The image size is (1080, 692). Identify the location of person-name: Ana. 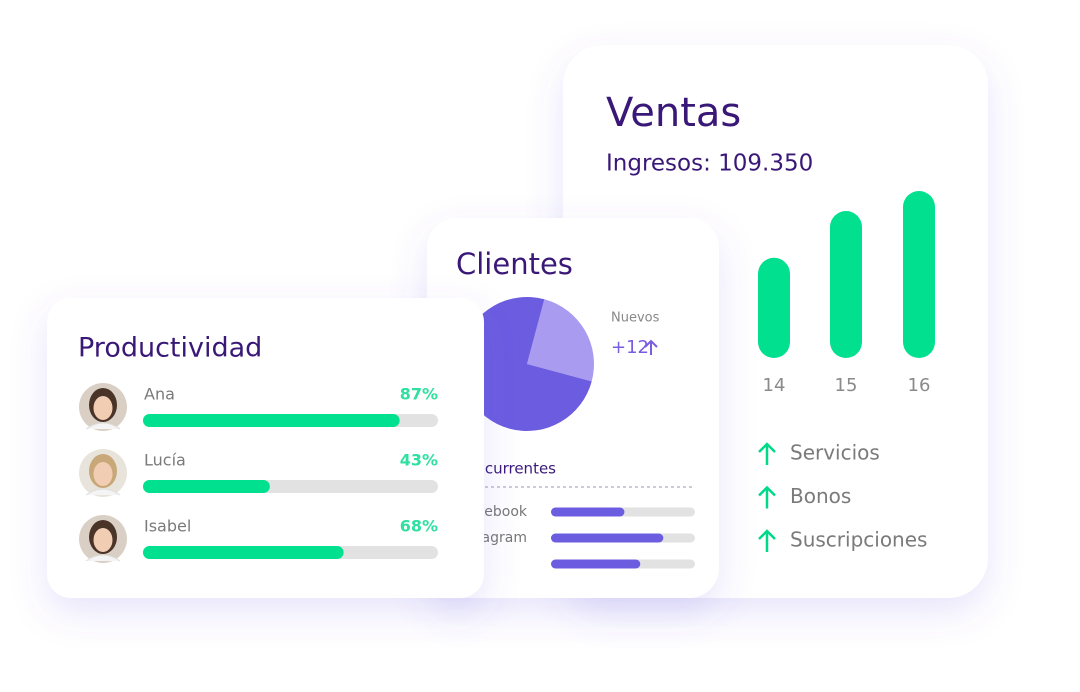
(159, 394).